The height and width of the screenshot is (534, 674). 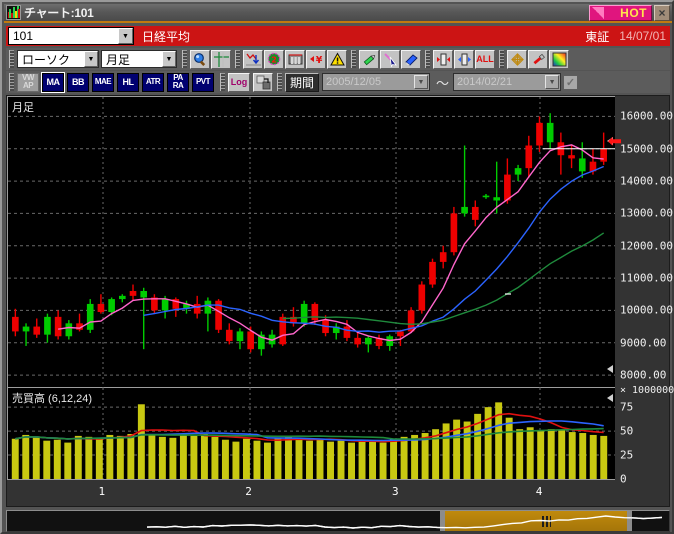 I want to click on all-icon: ALL, so click(x=485, y=59).